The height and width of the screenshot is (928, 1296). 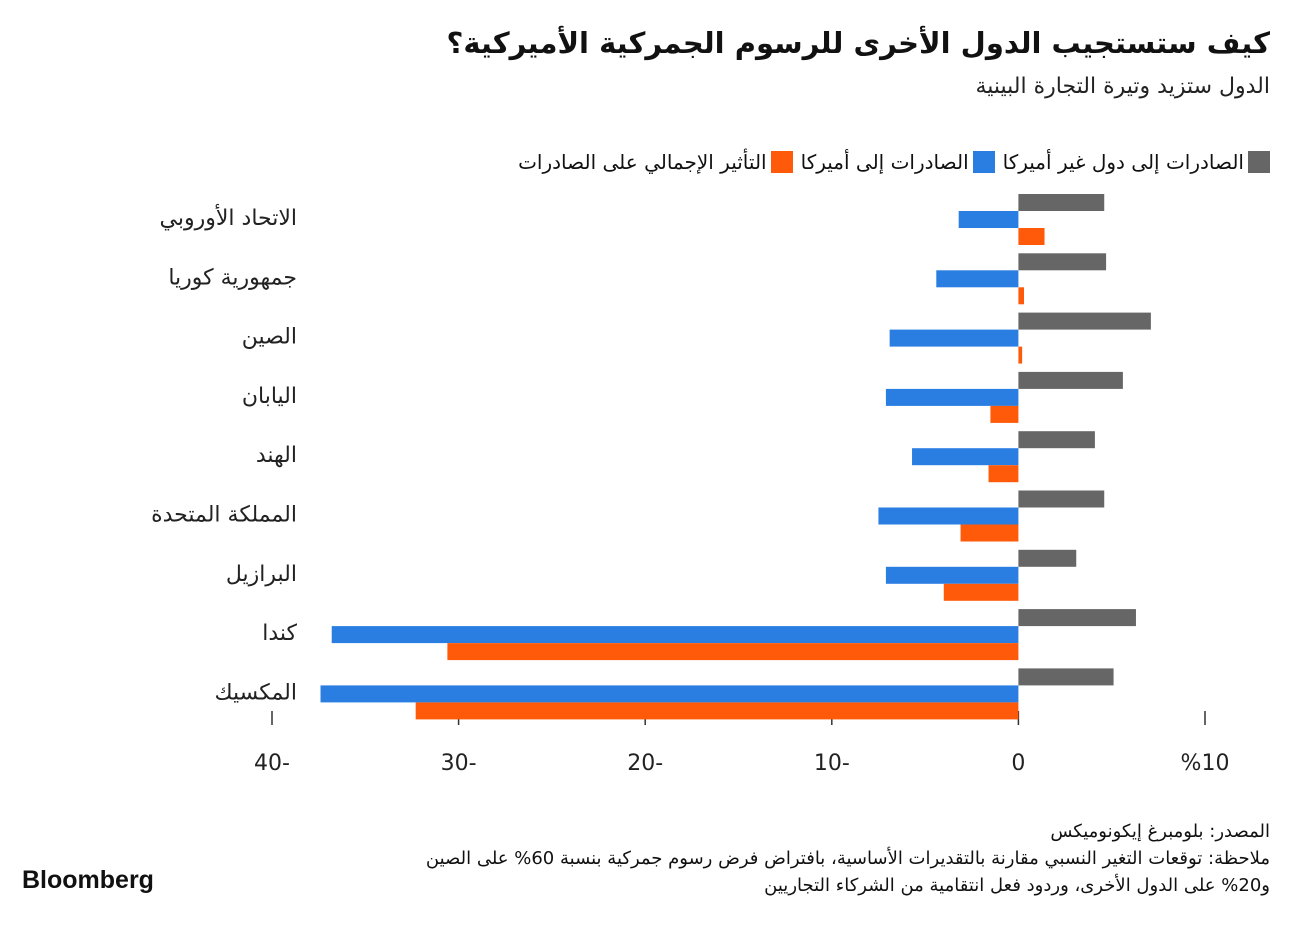 What do you see at coordinates (1160, 831) in the screenshot?
I see `source: المصدر: بلومبرغ إيكونوميكس` at bounding box center [1160, 831].